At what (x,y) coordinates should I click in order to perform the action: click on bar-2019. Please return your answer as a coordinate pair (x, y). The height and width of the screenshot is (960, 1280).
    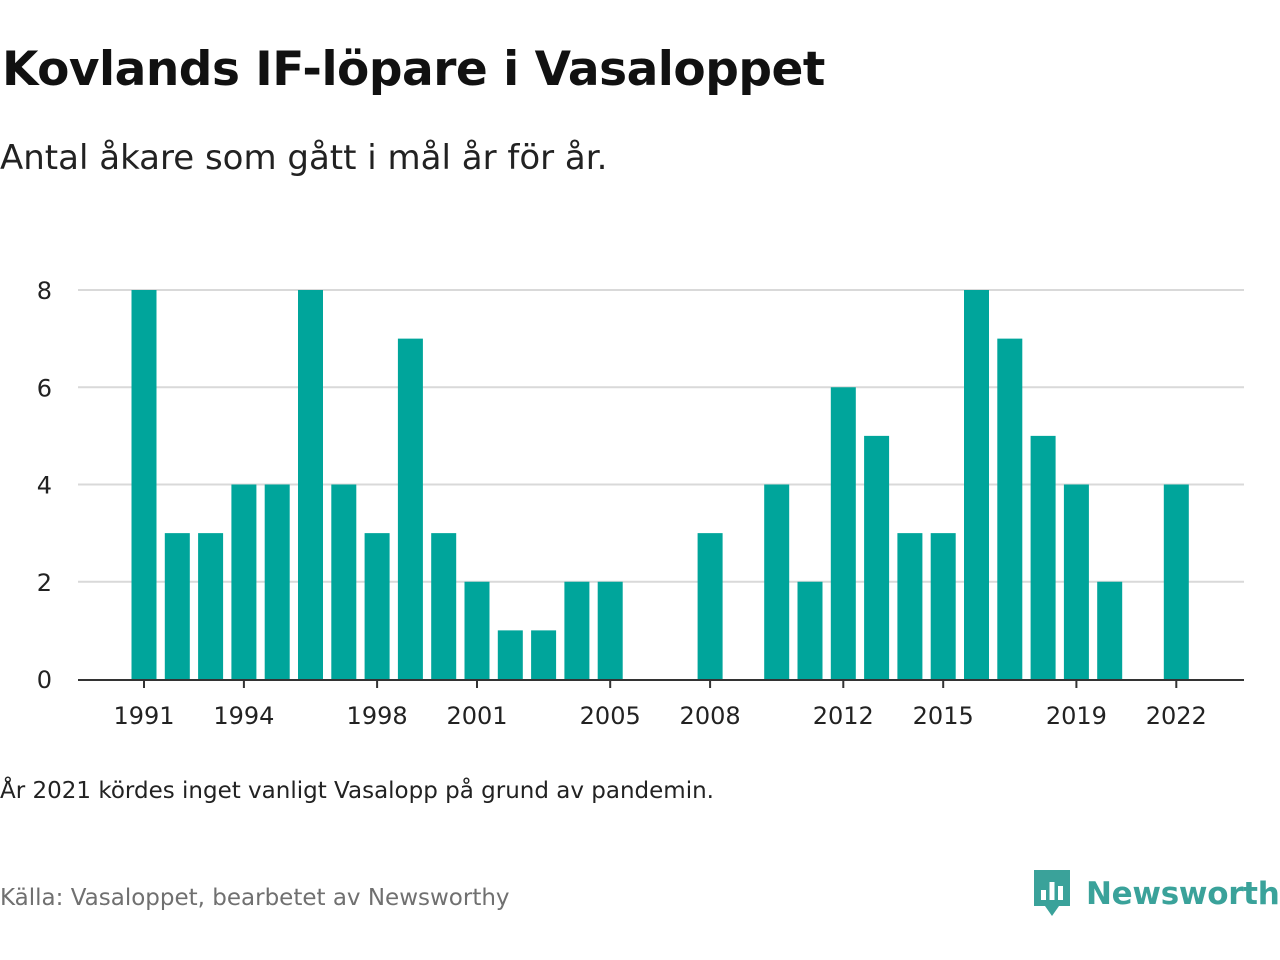
    Looking at the image, I should click on (1076, 581).